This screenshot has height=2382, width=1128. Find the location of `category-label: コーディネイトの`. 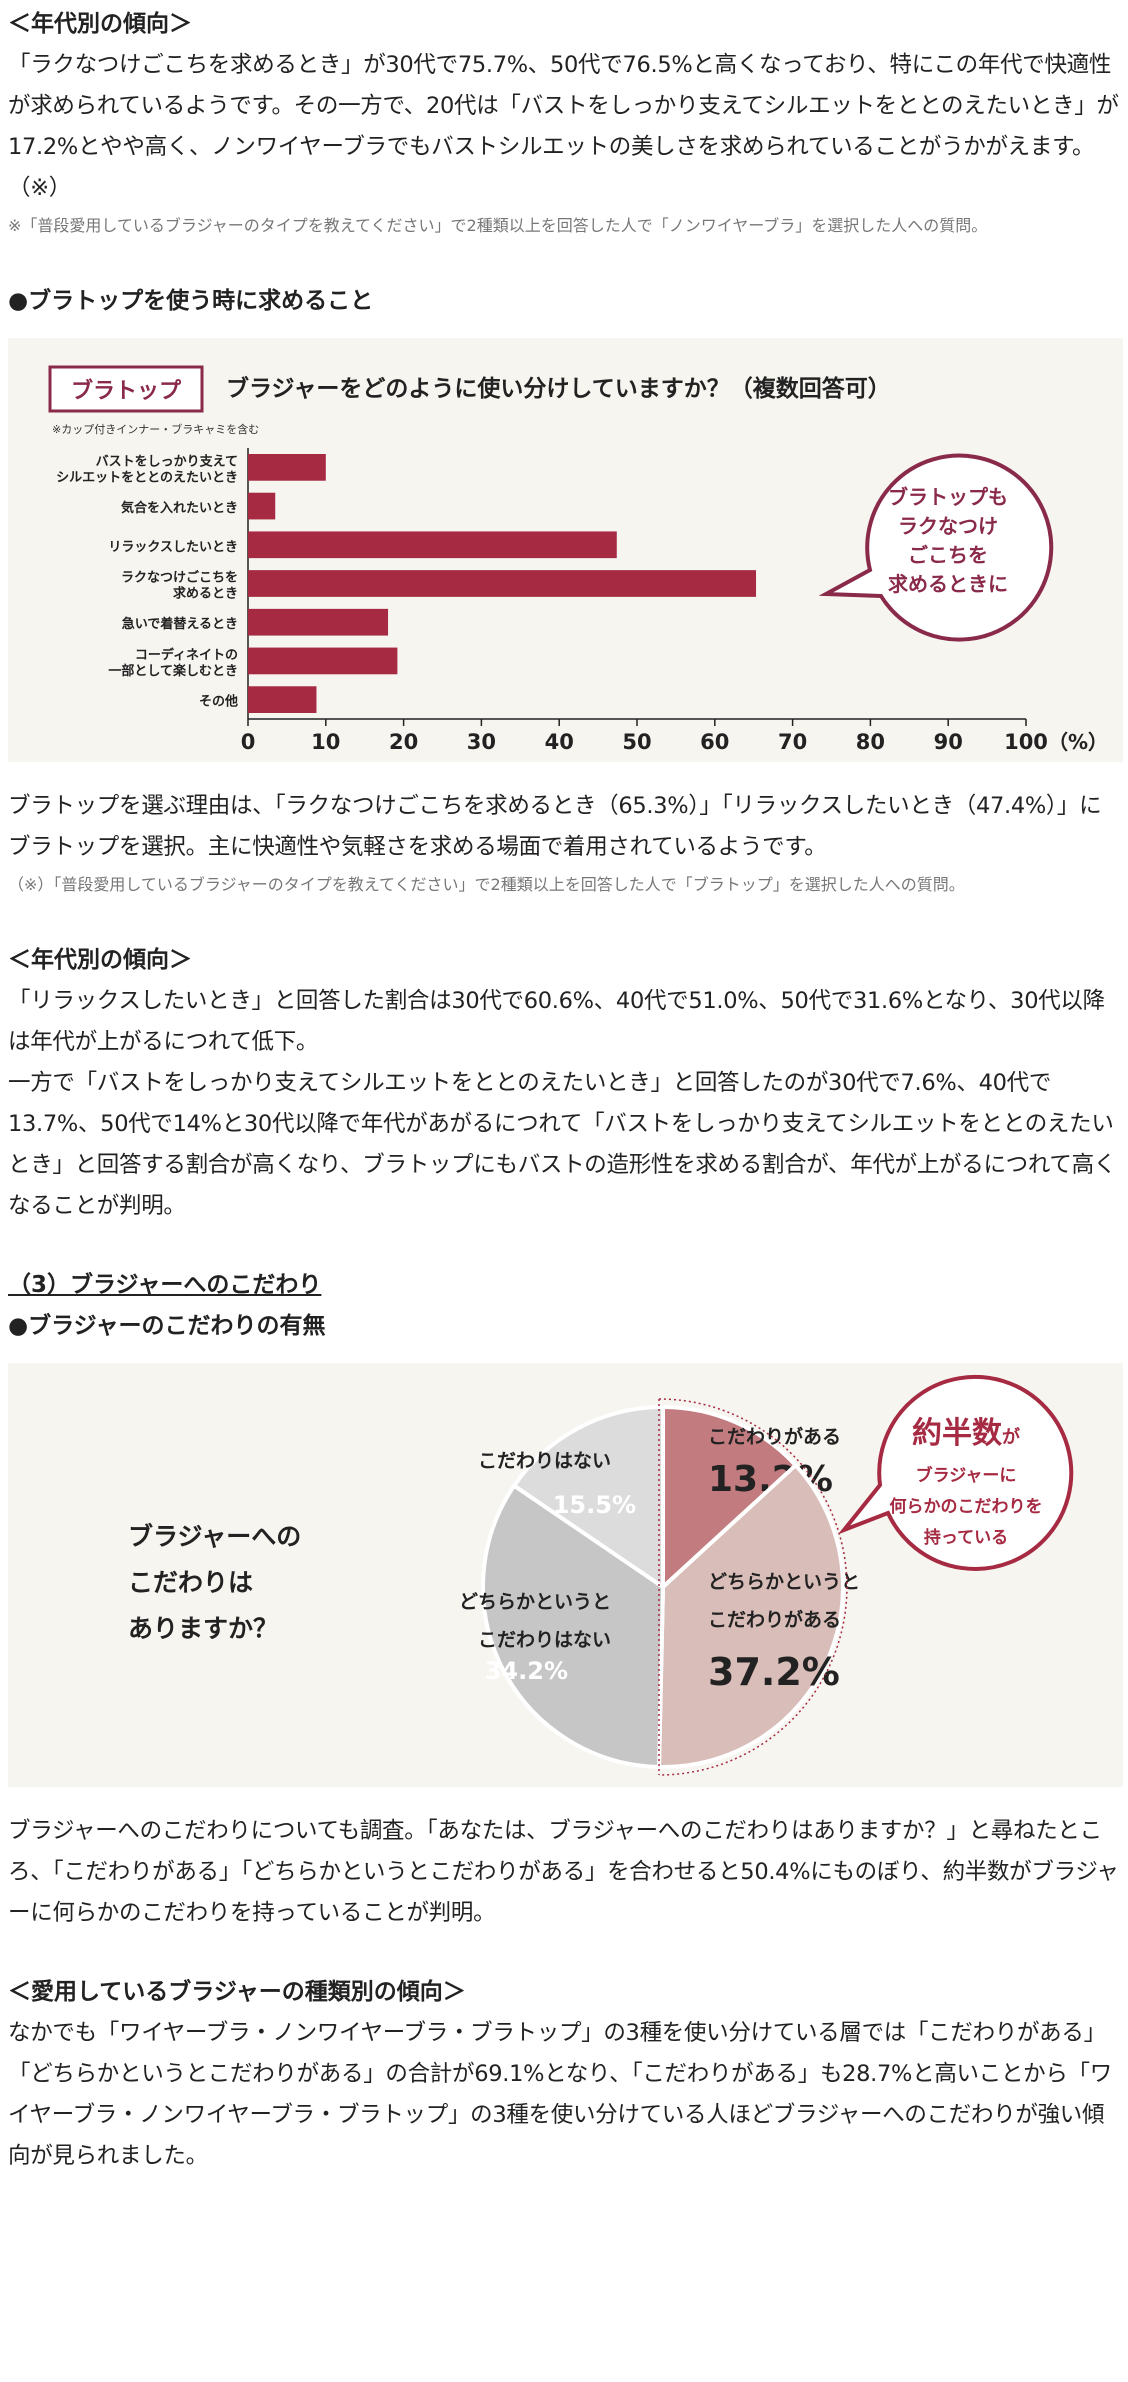

category-label: コーディネイトの is located at coordinates (186, 655).